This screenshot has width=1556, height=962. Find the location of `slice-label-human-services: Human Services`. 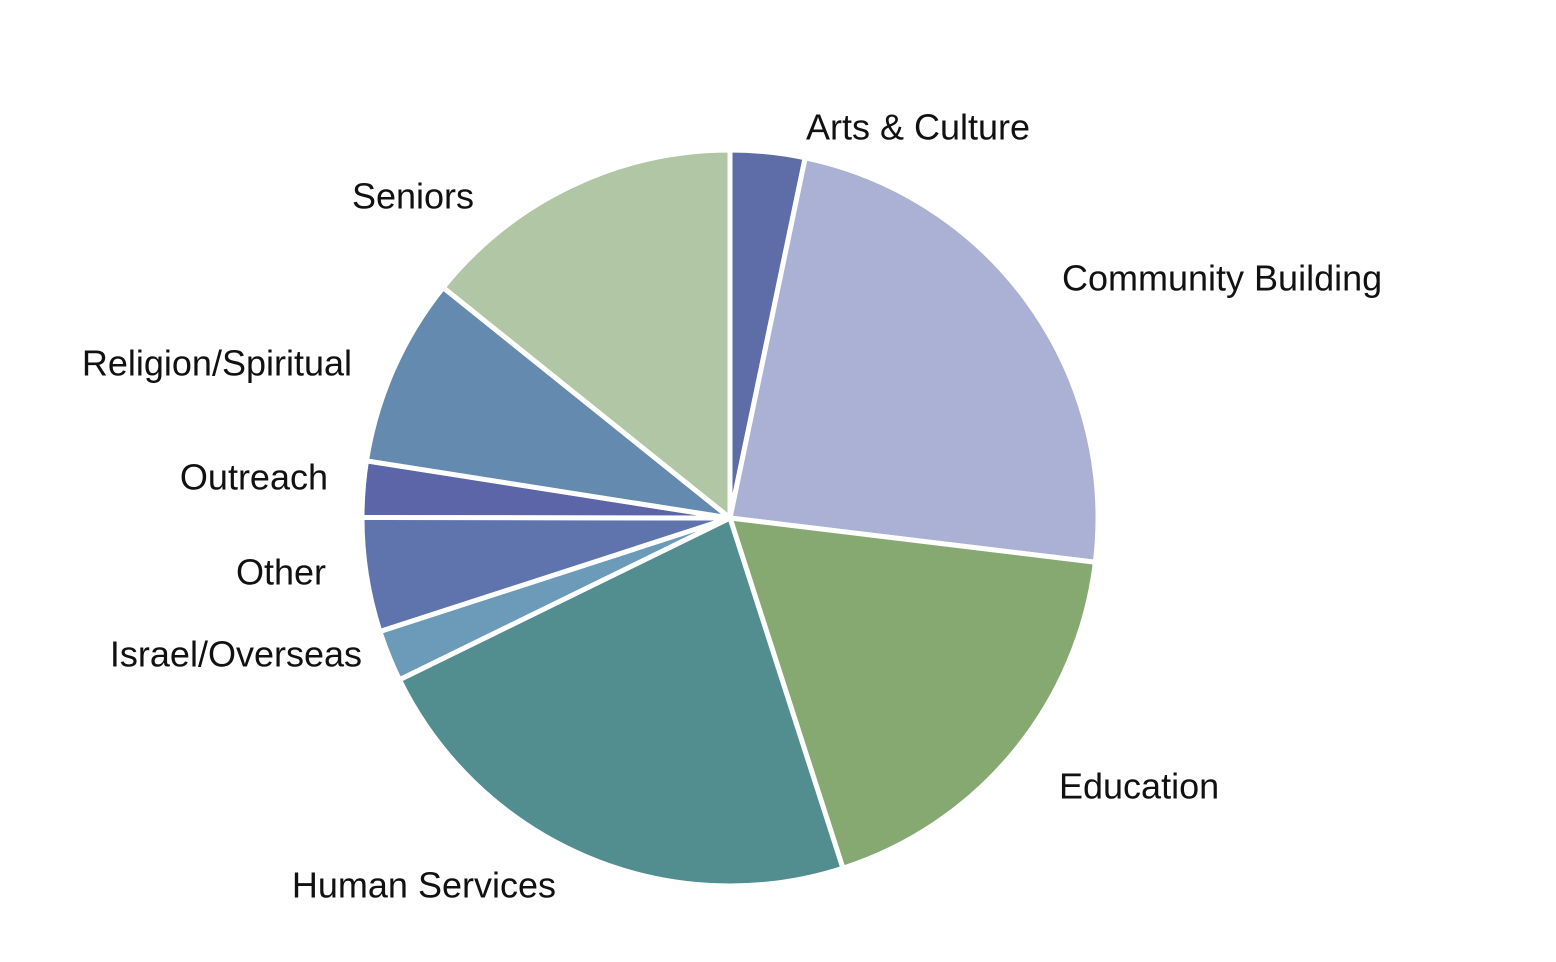

slice-label-human-services: Human Services is located at coordinates (424, 885).